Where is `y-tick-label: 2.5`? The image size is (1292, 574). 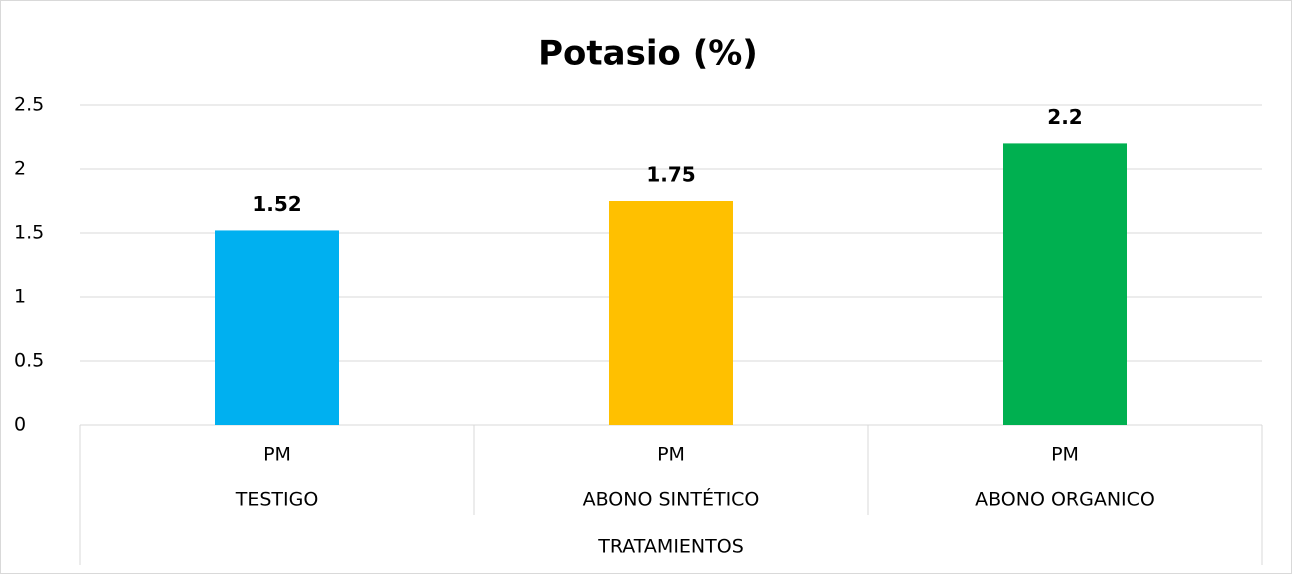 y-tick-label: 2.5 is located at coordinates (29, 105).